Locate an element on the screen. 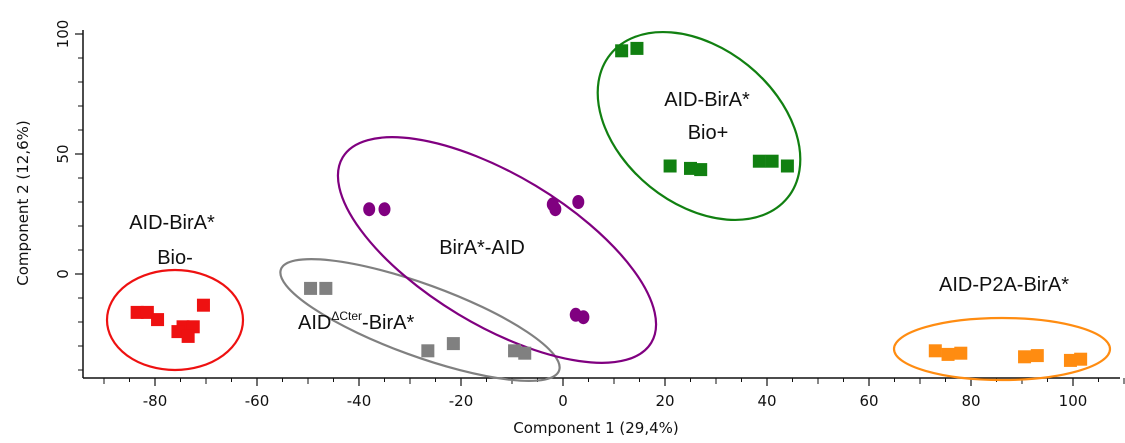 This screenshot has width=1125, height=443. group-label-dcter-sup: ΔCter is located at coordinates (346, 316).